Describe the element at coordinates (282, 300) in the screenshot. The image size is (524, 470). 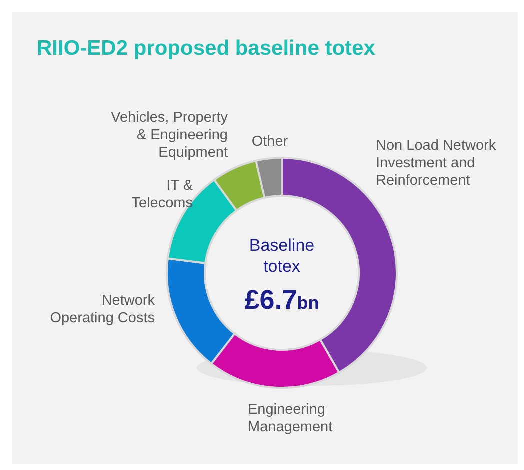
I see `text: £6.7bn` at that location.